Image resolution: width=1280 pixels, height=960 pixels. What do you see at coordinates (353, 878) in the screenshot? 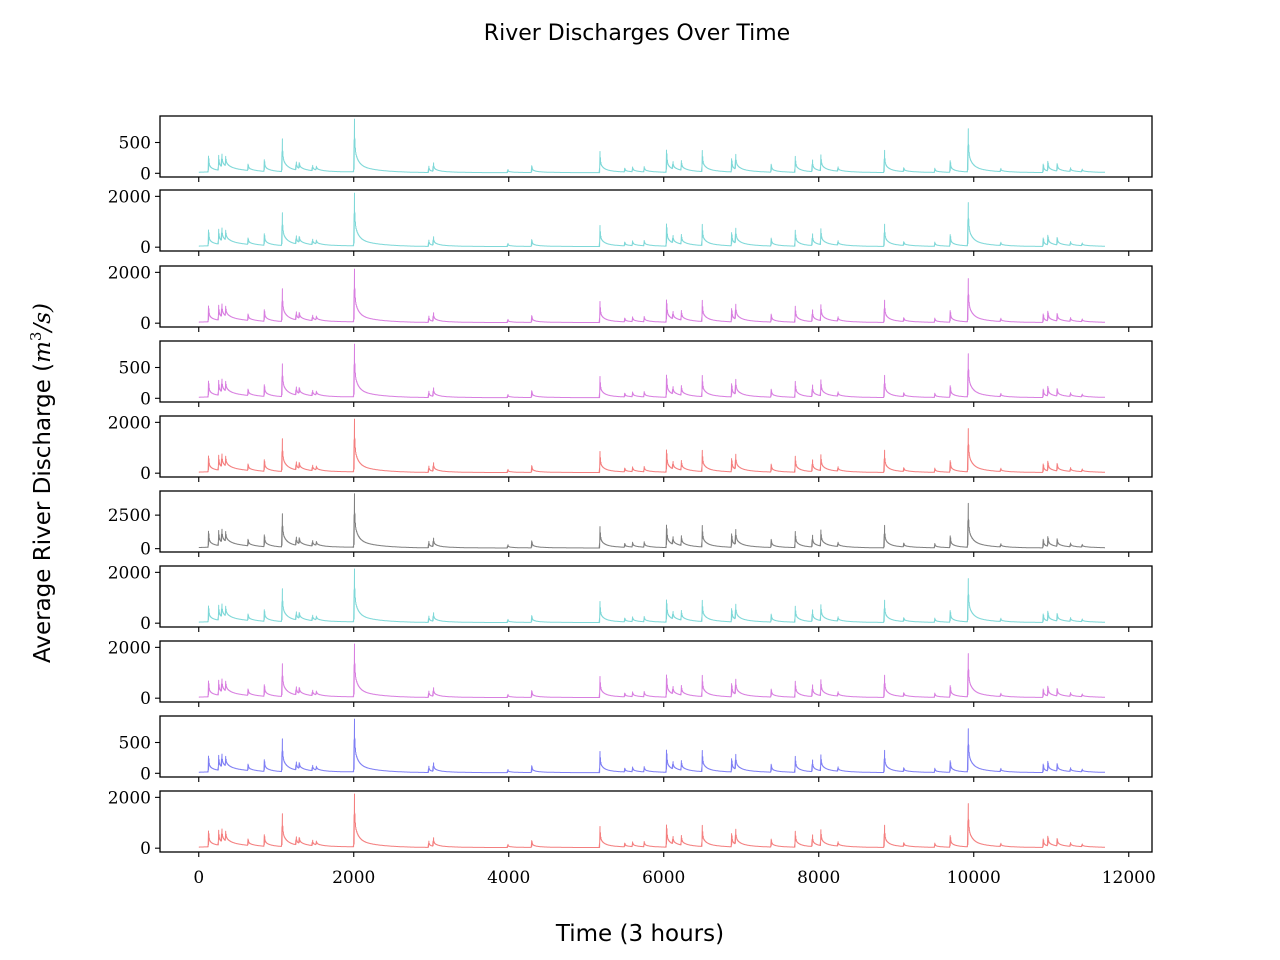
I see `xtick-label-2000: 2000` at bounding box center [353, 878].